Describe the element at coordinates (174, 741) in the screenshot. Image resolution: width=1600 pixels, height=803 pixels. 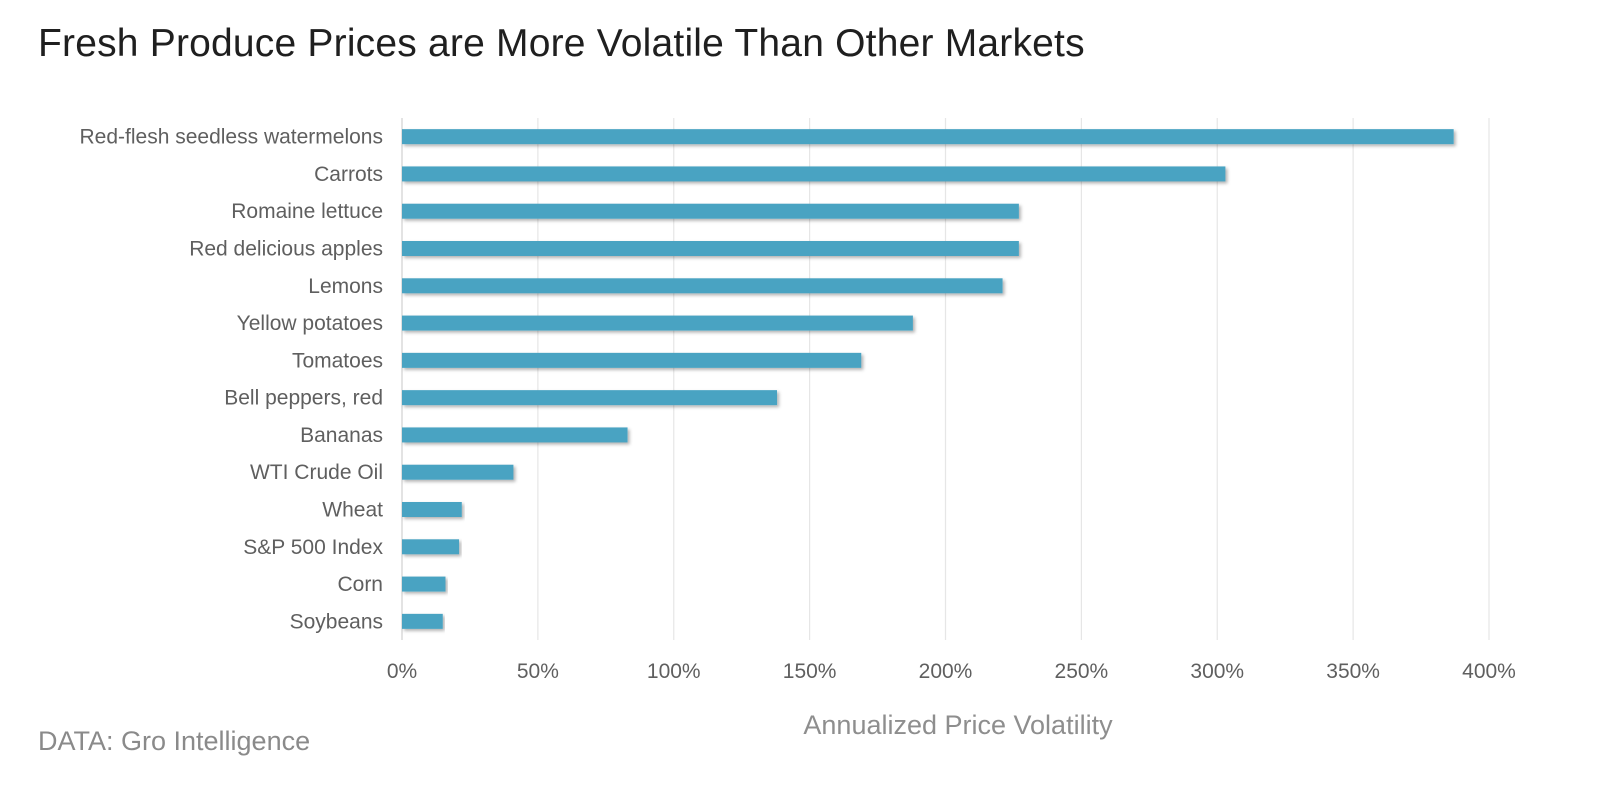
I see `data-source: DATA: Gro Intelligence` at that location.